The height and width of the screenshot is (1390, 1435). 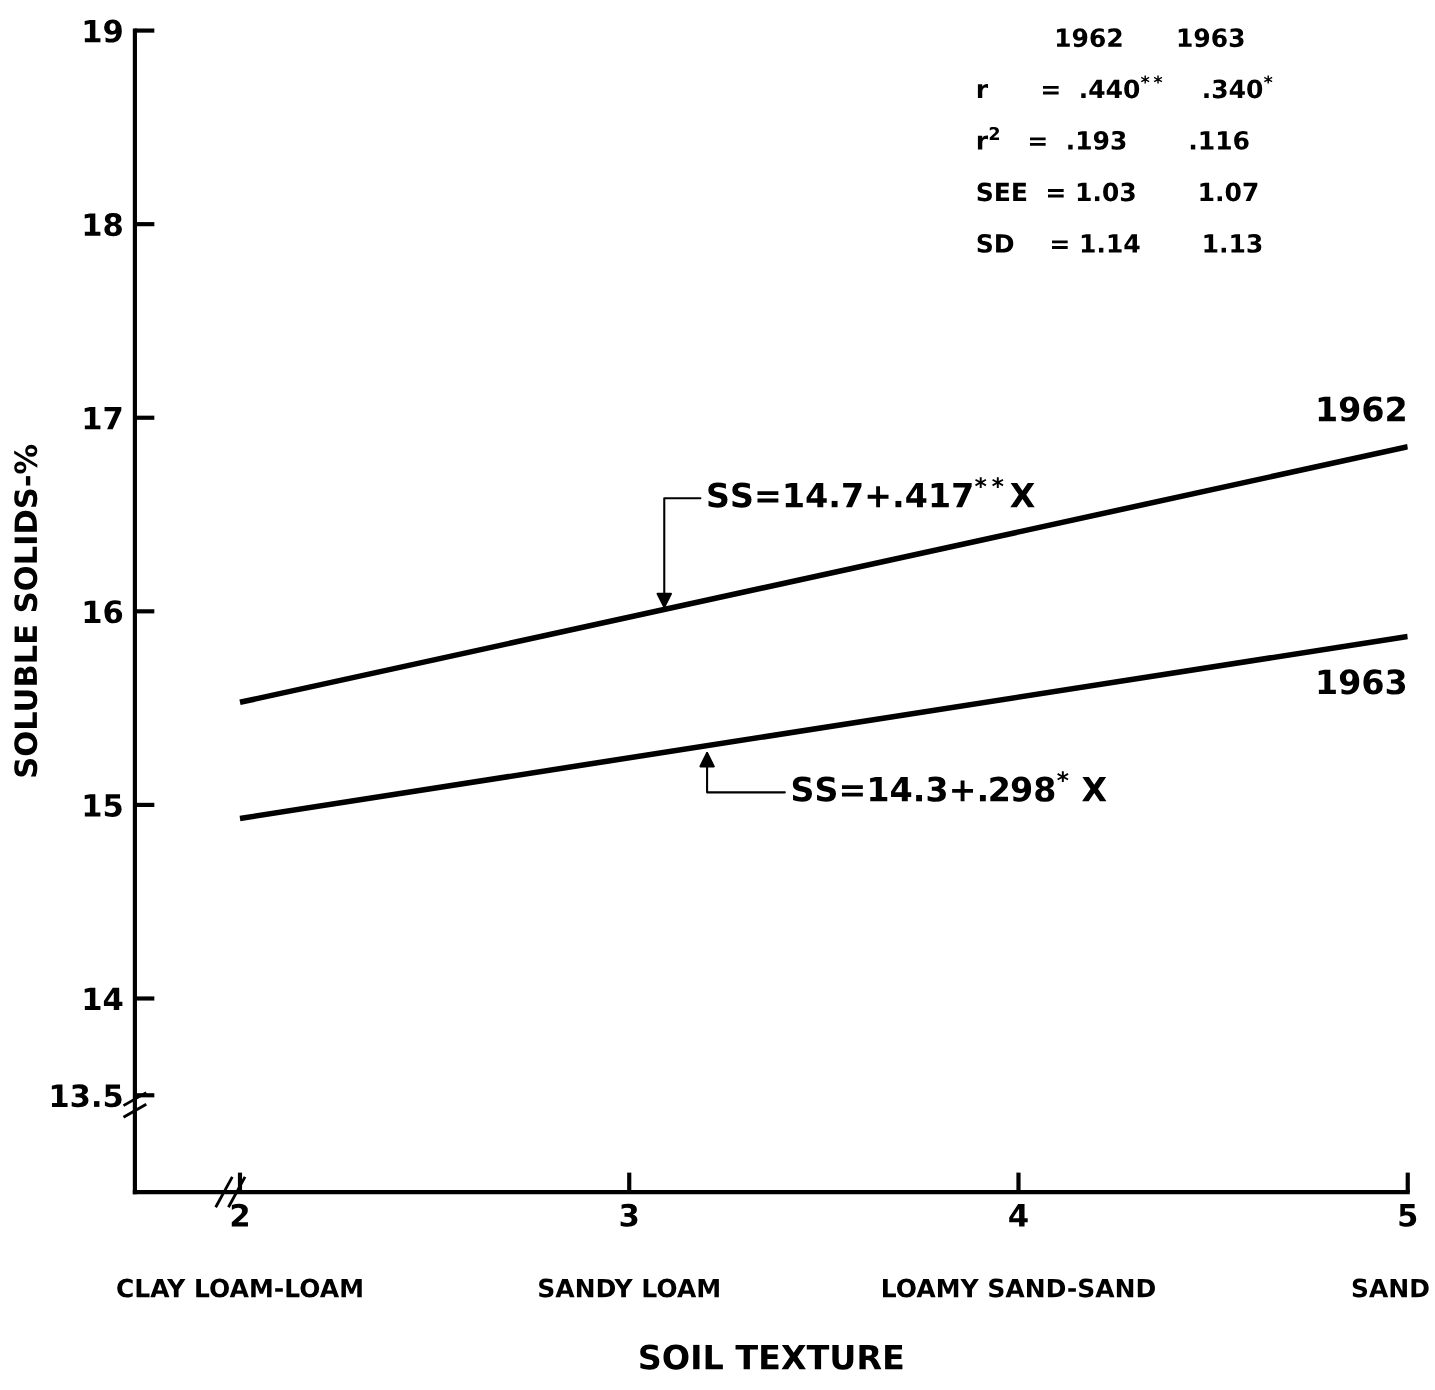 I want to click on text: CLAY LOAM-LOAM, so click(x=239, y=1288).